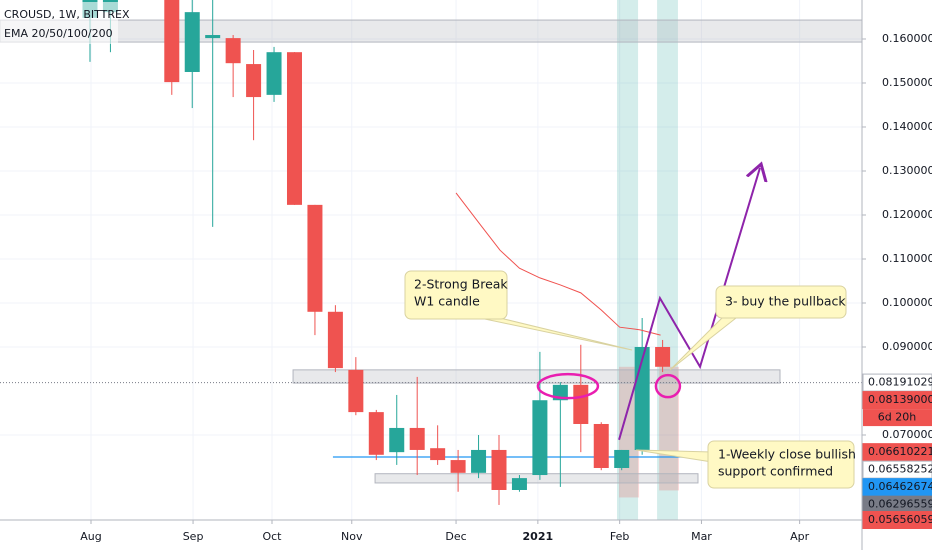 This screenshot has width=932, height=550. I want to click on x-tick-label: Mar, so click(701, 536).